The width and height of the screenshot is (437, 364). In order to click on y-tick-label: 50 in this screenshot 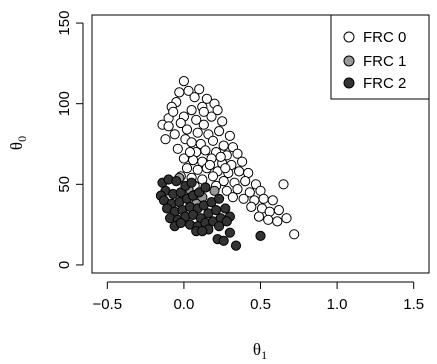, I will do `click(64, 184)`.